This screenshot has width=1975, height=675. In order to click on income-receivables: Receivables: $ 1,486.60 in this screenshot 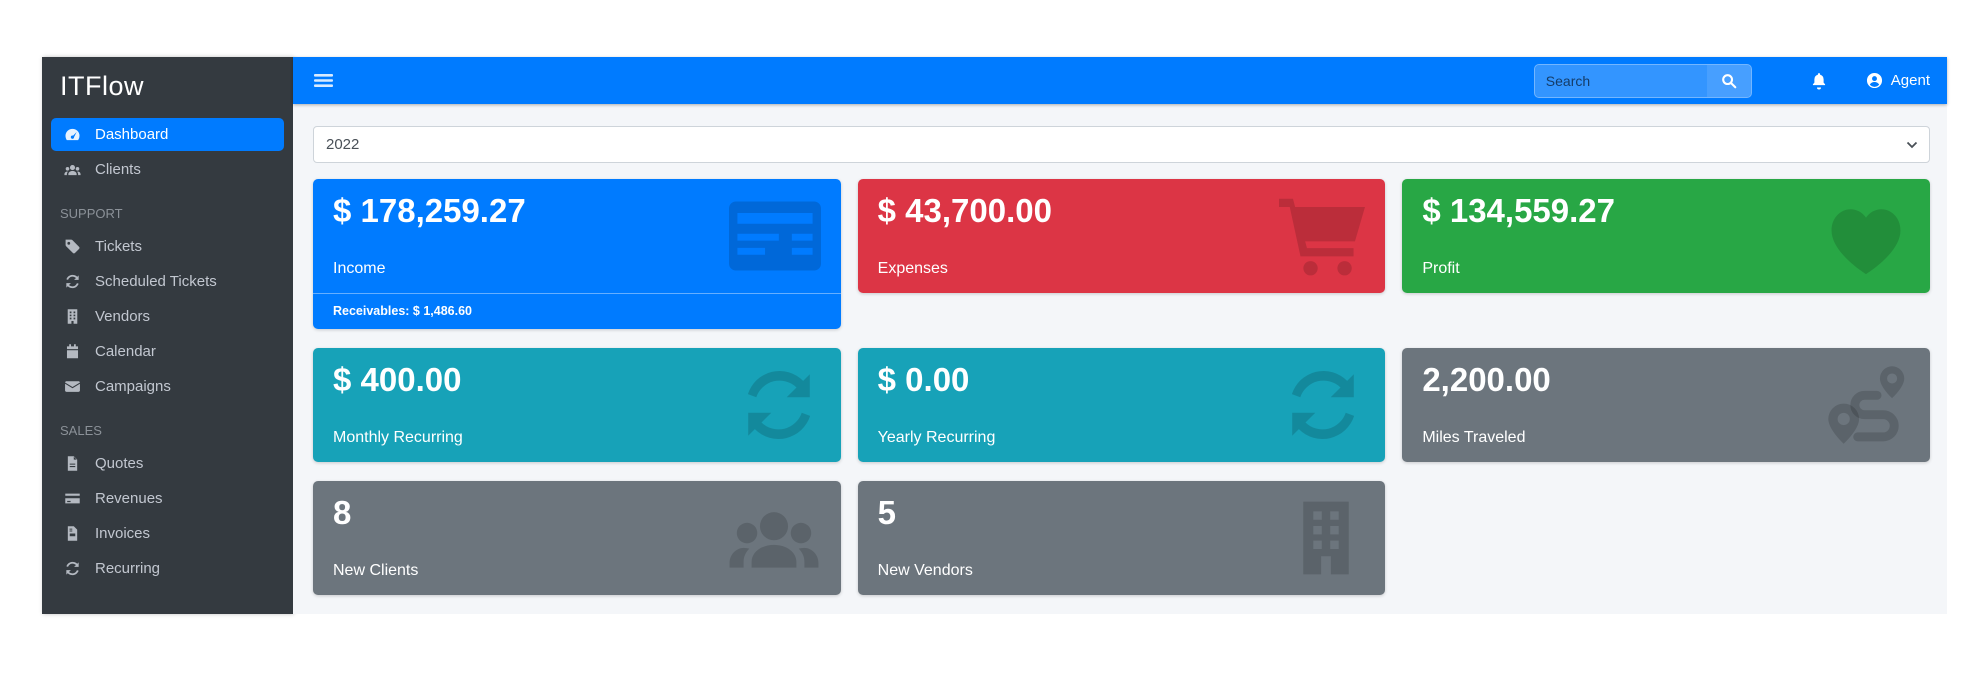, I will do `click(577, 311)`.